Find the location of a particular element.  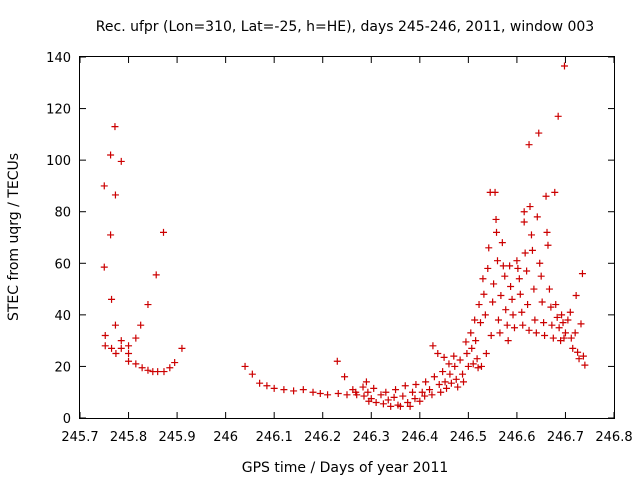

x-tick-label: 246.5 is located at coordinates (468, 437).